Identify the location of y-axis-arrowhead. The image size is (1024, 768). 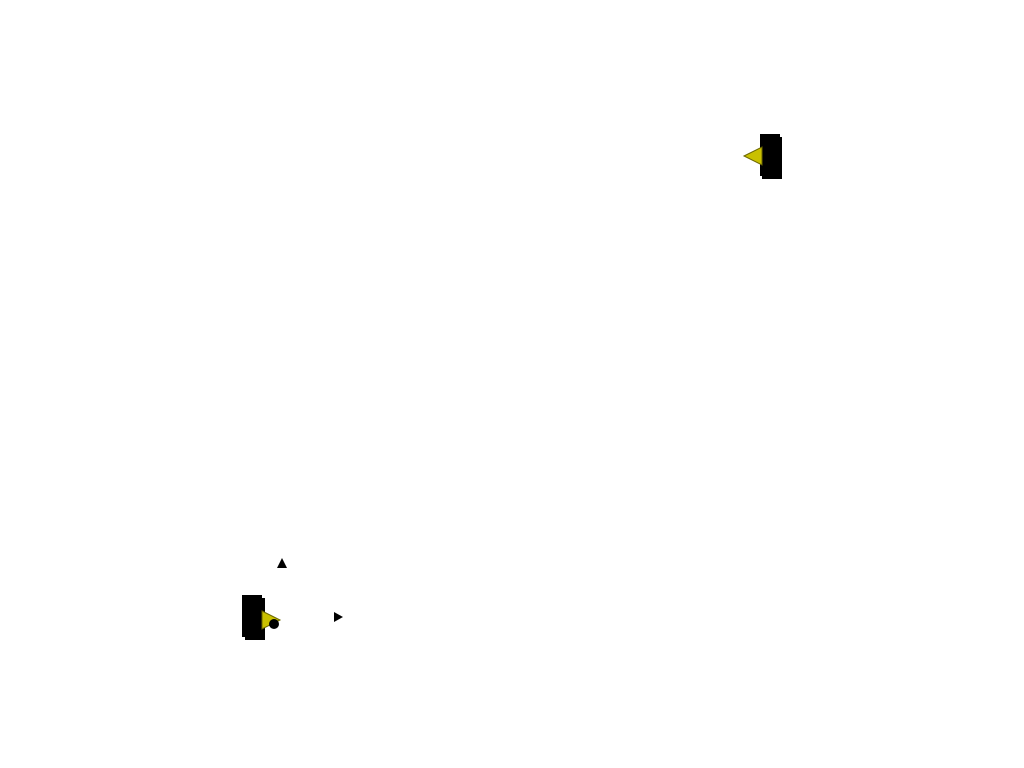
(282, 563).